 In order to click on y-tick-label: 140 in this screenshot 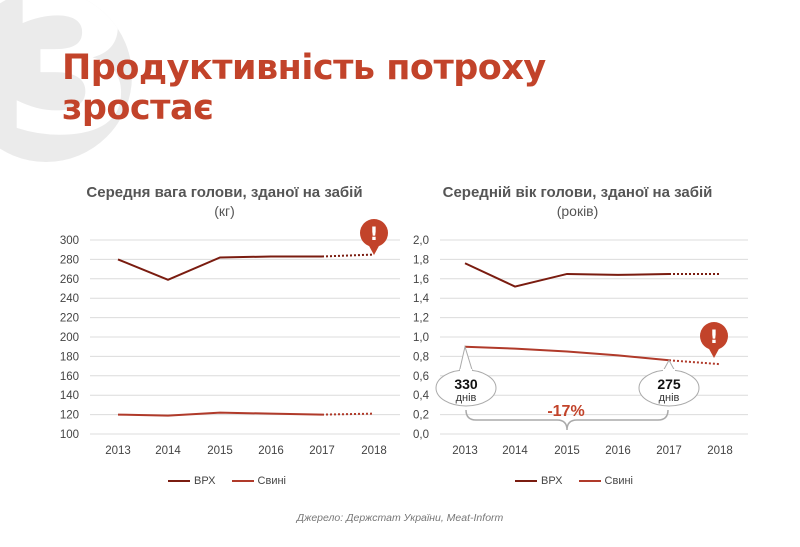, I will do `click(69, 396)`.